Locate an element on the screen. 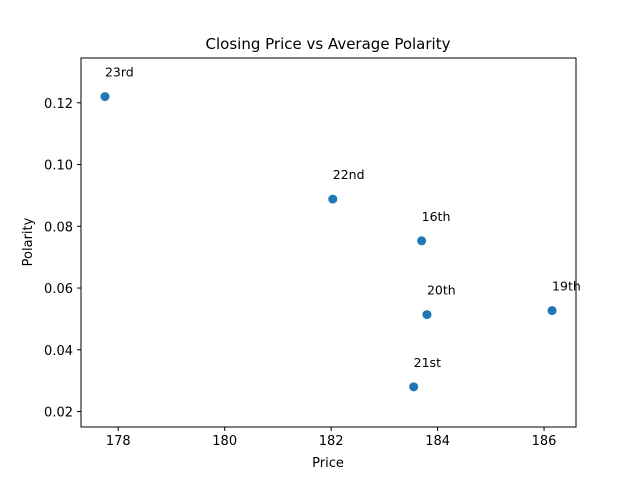 Image resolution: width=640 pixels, height=480 pixels. x-axis: 178 180 182 184 186 is located at coordinates (331, 438).